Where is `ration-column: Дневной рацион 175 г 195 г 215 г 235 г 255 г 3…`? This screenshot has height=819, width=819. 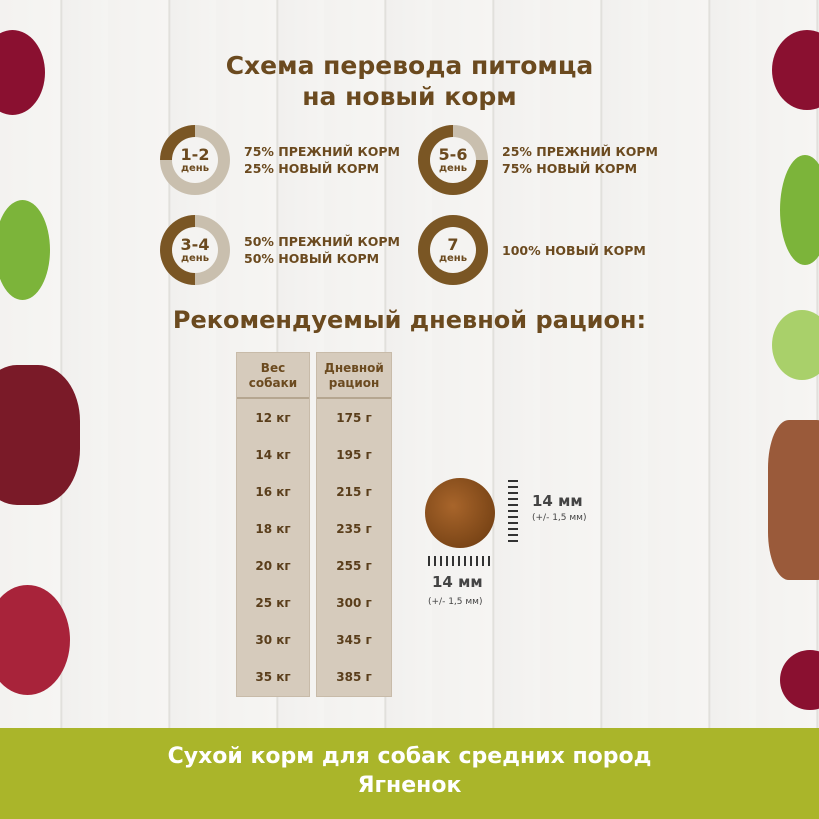
ration-column: Дневной рацион 175 г 195 г 215 г 235 г 255 г 3… is located at coordinates (354, 524).